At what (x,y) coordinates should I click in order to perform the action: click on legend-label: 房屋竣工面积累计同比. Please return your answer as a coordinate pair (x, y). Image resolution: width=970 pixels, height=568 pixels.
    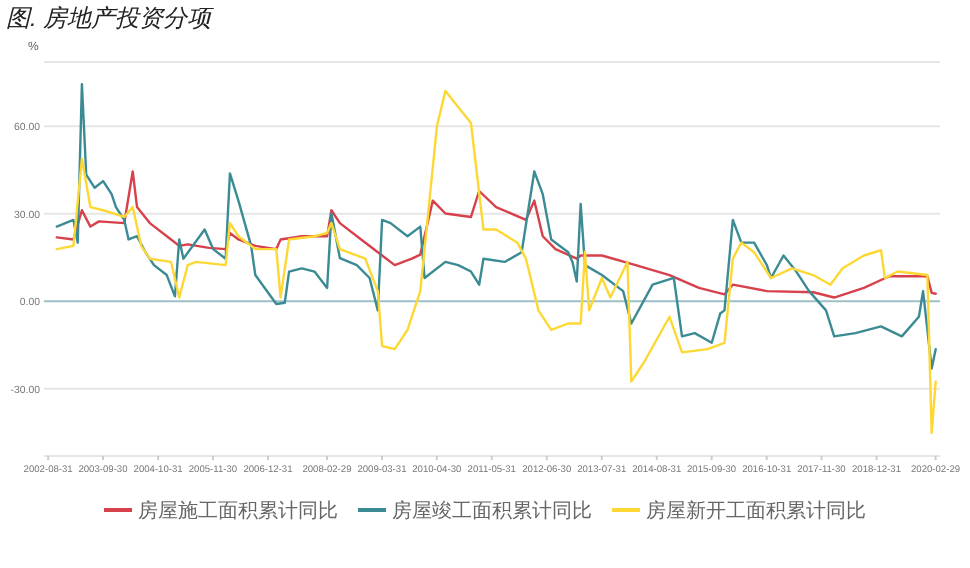
    Looking at the image, I should click on (492, 511).